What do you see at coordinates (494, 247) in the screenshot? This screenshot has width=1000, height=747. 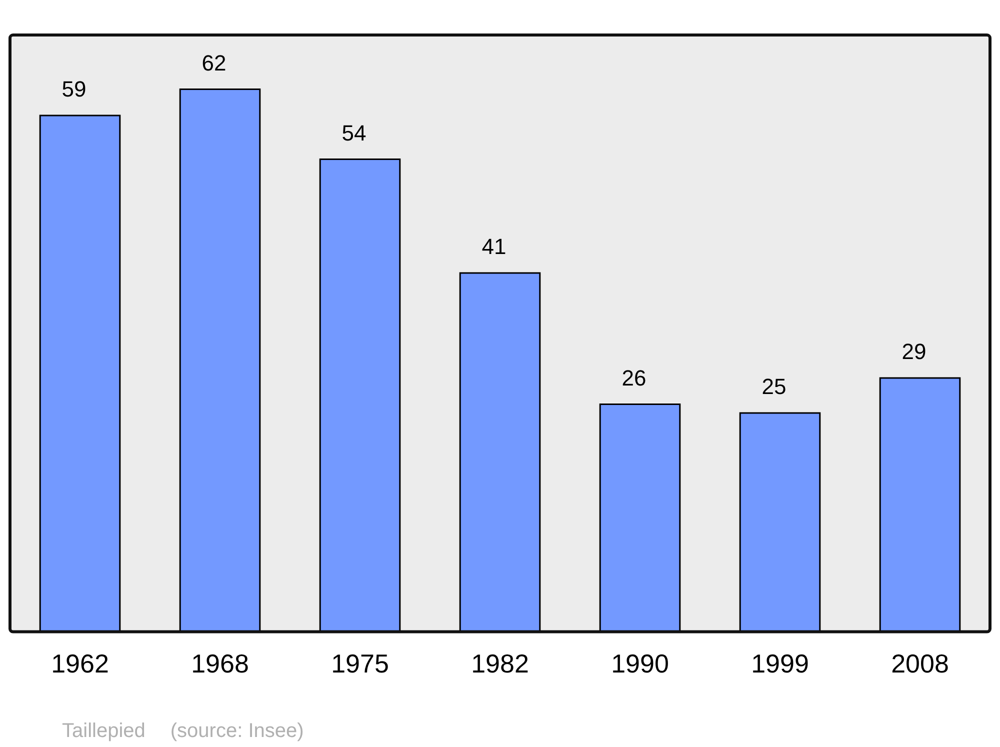 I see `data-label: 41` at bounding box center [494, 247].